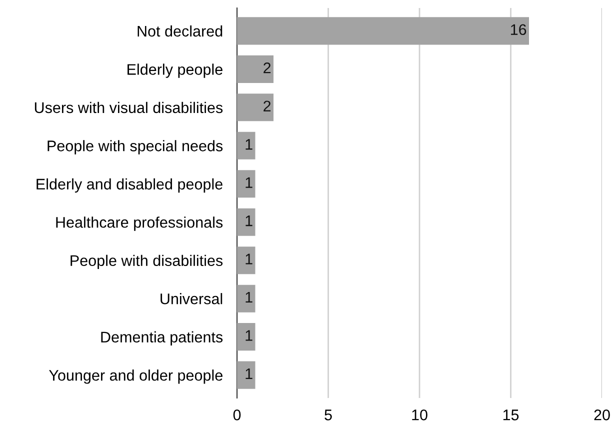 This screenshot has width=616, height=438. Describe the element at coordinates (518, 30) in the screenshot. I see `data-label: 16` at that location.